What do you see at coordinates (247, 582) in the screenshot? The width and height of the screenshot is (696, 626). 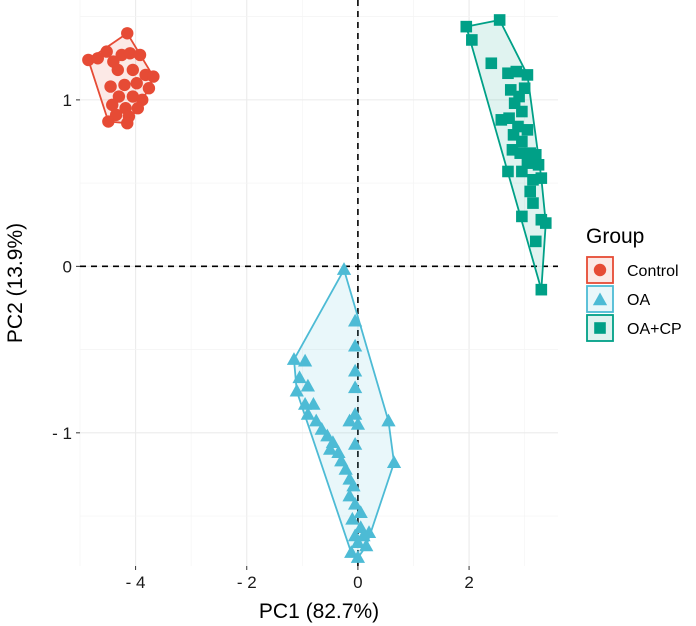 I see `x-tick-label: - 2` at bounding box center [247, 582].